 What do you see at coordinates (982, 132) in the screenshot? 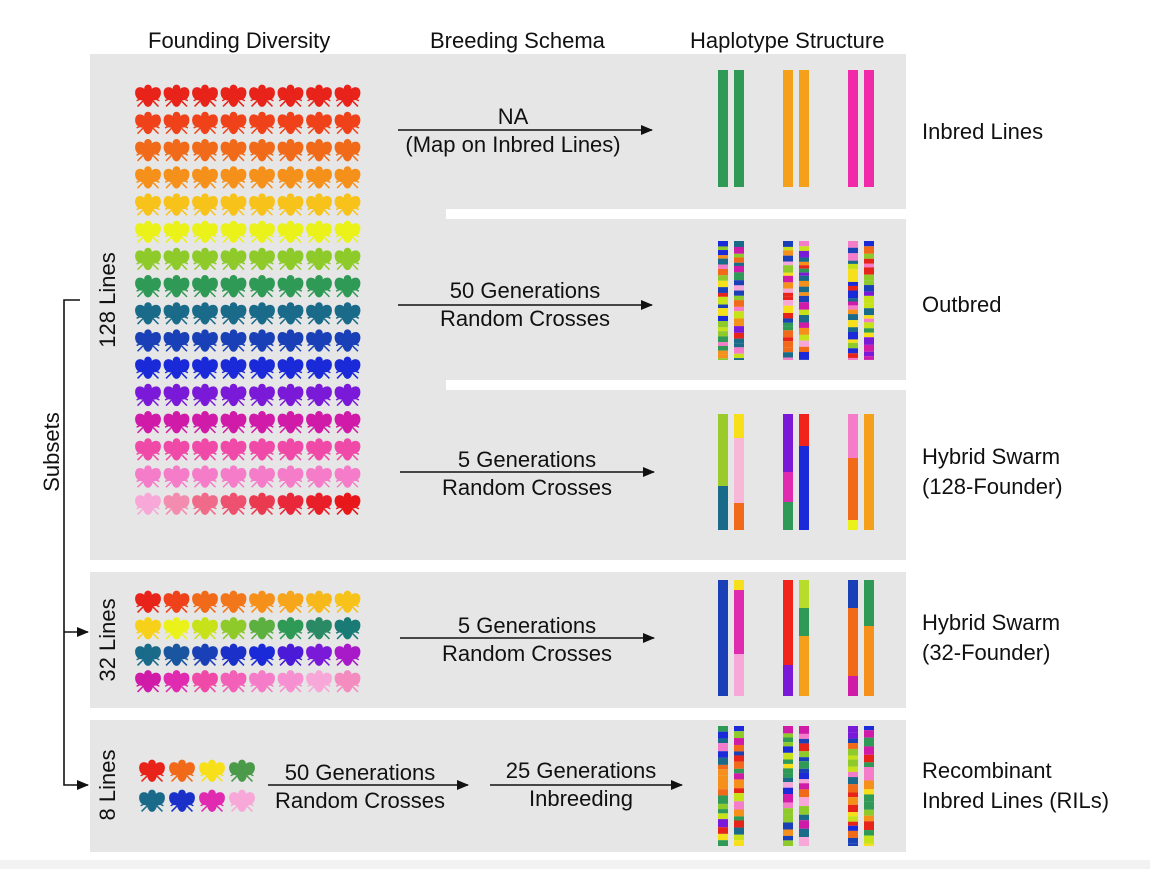
I see `row-label-inbred: Inbred Lines` at bounding box center [982, 132].